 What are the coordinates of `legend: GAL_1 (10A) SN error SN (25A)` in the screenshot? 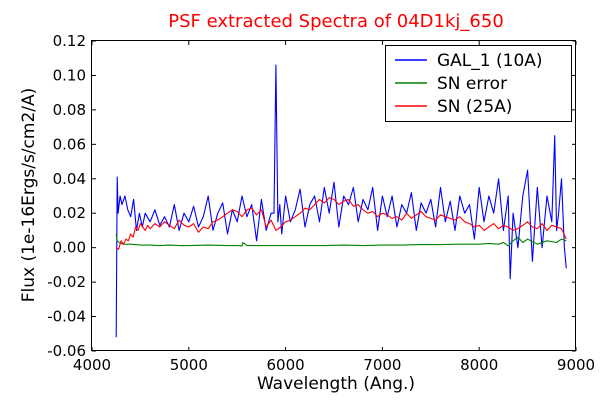 It's located at (478, 83).